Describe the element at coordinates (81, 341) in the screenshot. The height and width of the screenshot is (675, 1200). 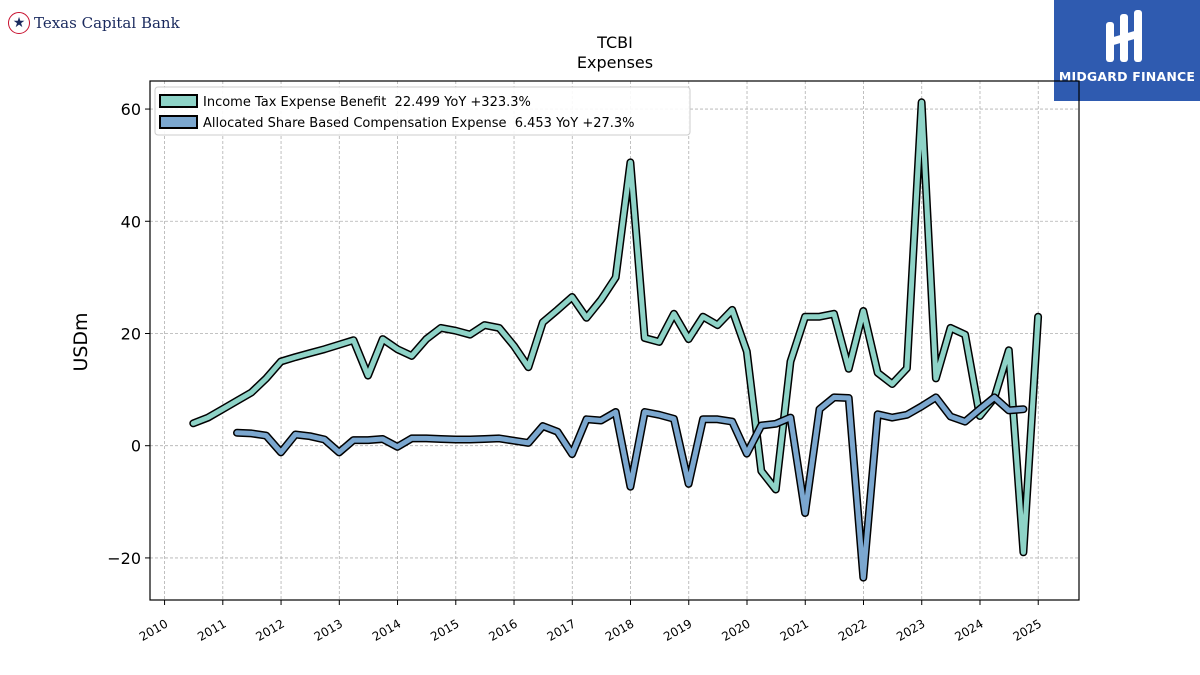
I see `y-axis-label: USDm` at that location.